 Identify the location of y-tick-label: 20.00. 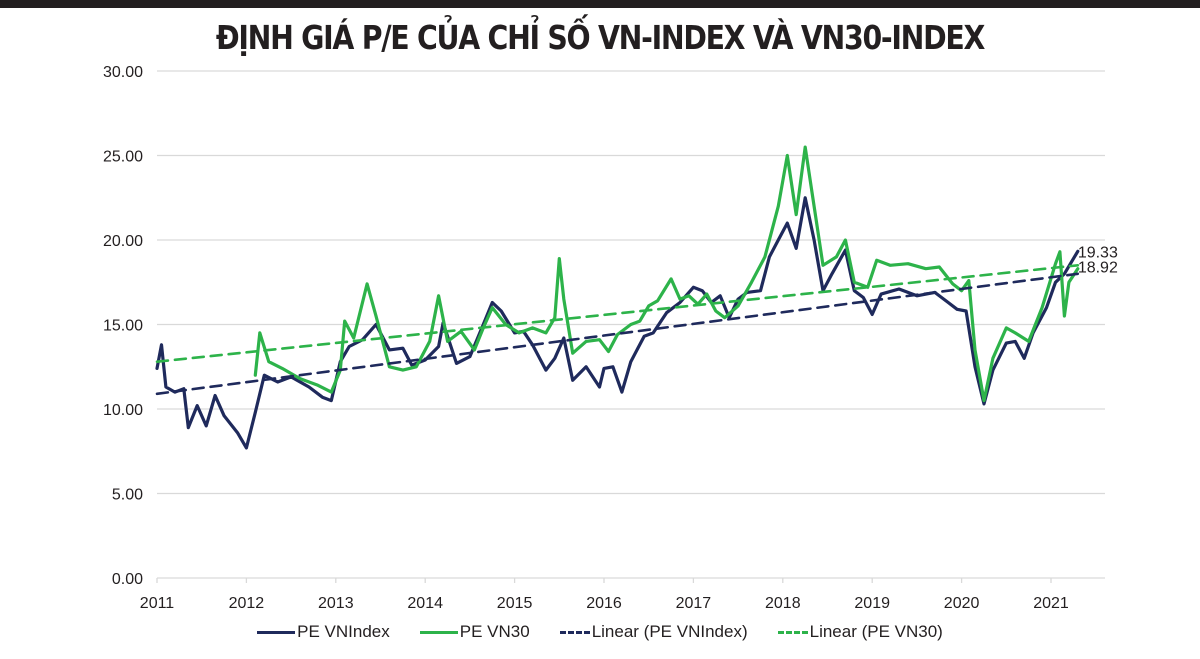
(123, 241).